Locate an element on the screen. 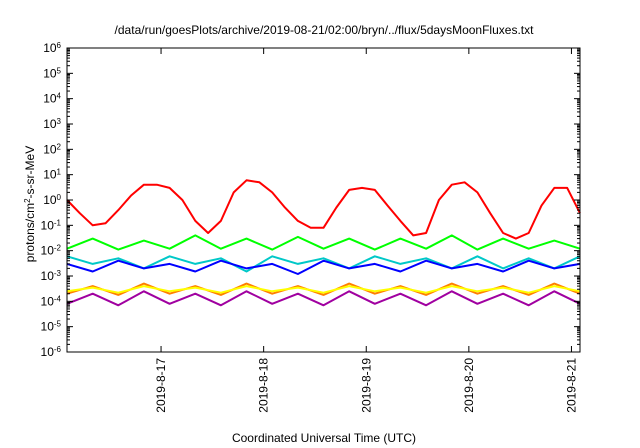 The image size is (640, 448). y-tick-label: 10⁰ is located at coordinates (52, 200).